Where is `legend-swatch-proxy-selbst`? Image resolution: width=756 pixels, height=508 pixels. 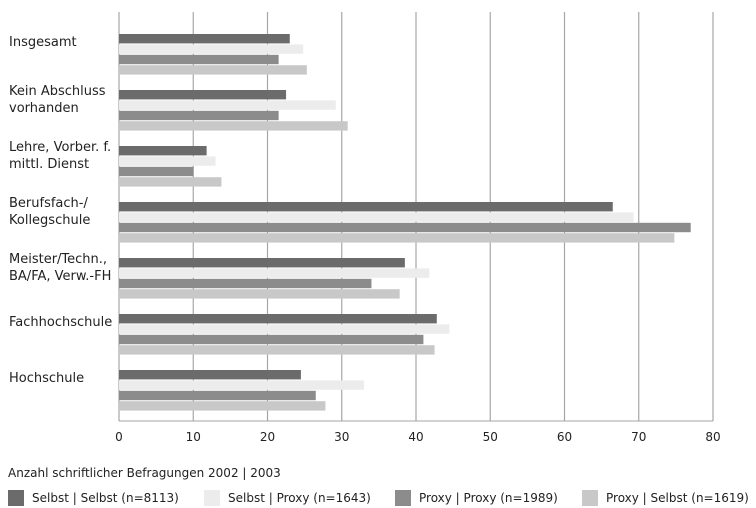 legend-swatch-proxy-selbst is located at coordinates (590, 498).